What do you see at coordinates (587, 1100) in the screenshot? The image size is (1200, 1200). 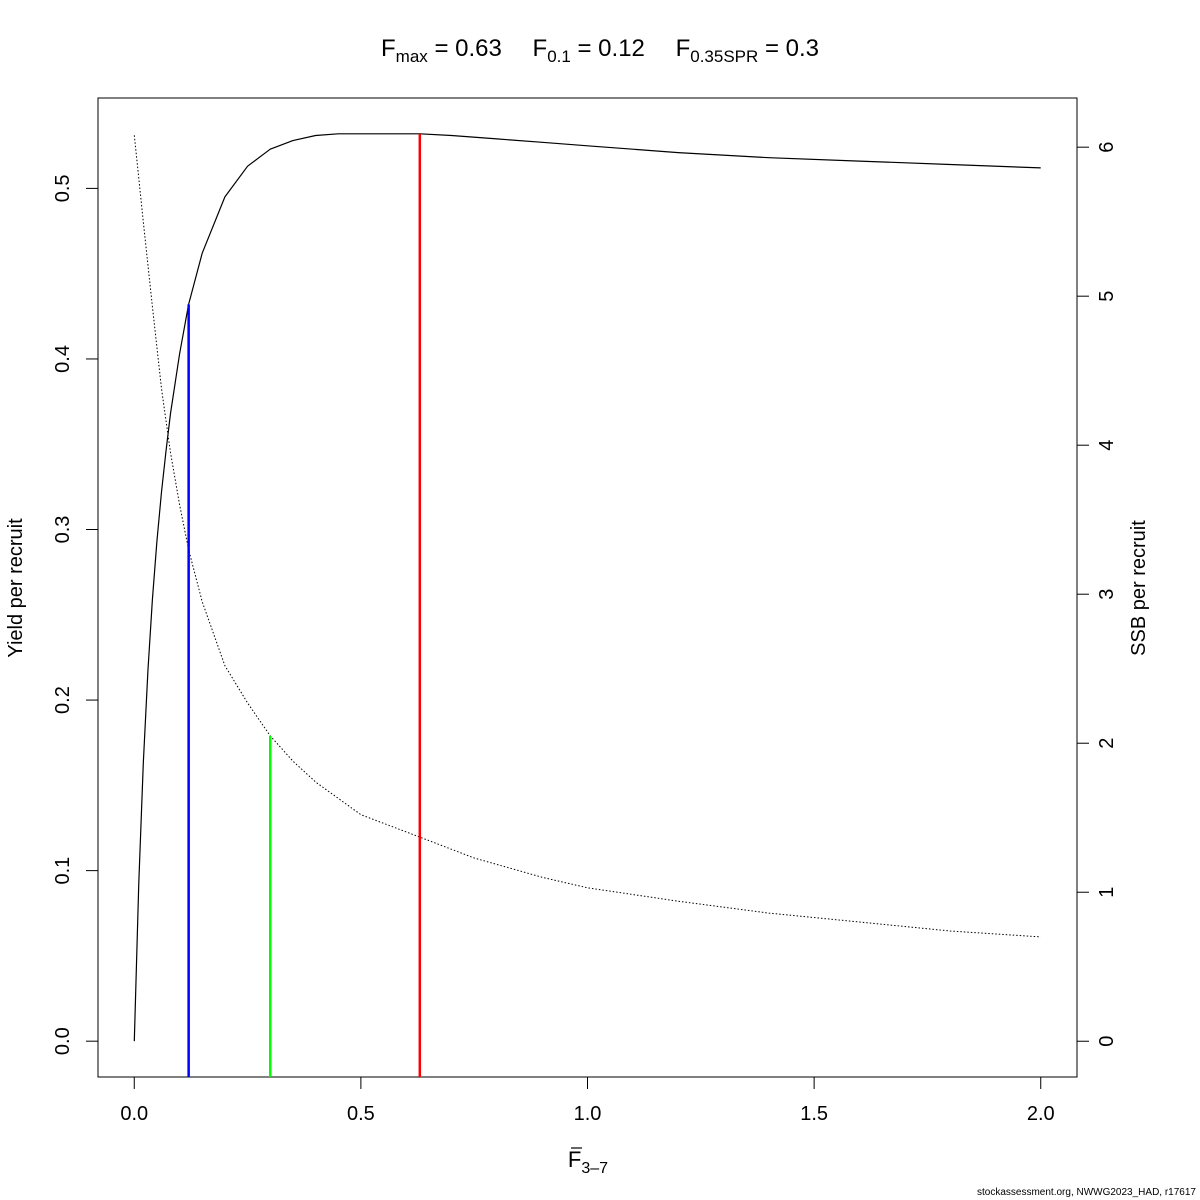 I see `x-axis: 0.0 0.5 1.0 1.5 2.0` at bounding box center [587, 1100].